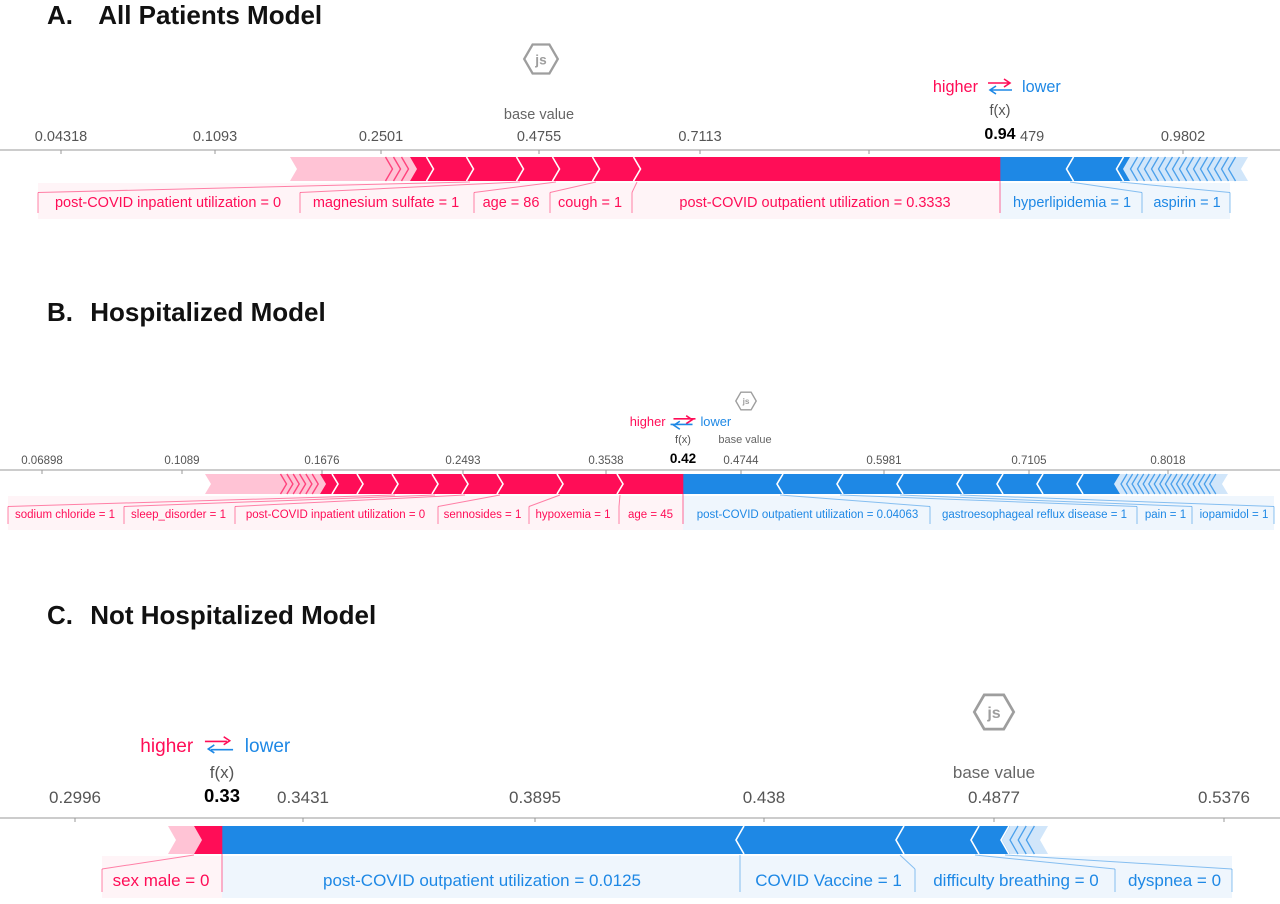  I want to click on tick-label: 0.3538, so click(605, 461).